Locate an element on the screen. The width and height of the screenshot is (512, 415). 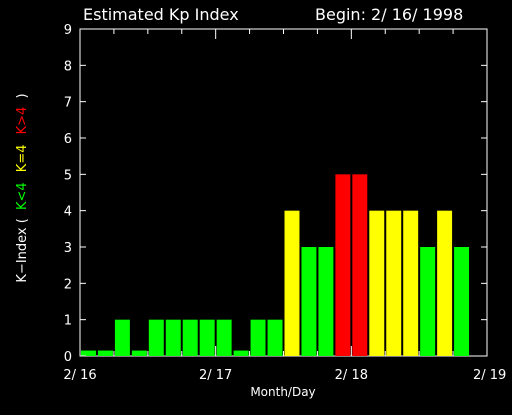
y-tick-label: 6 is located at coordinates (68, 139).